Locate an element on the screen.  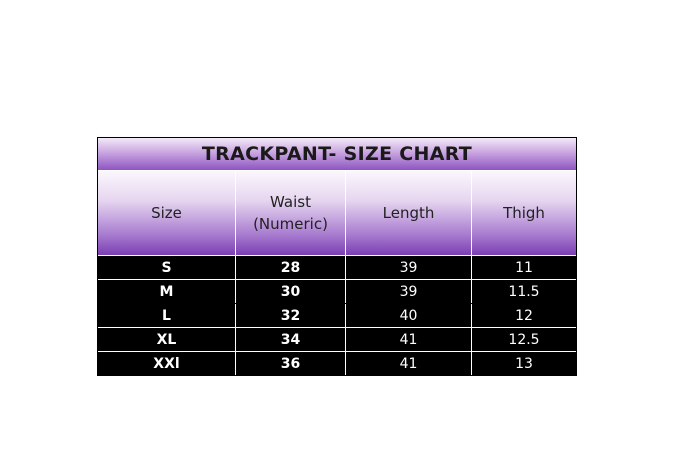
header-row: Size Waist (Numeric) Length Thigh is located at coordinates (337, 213).